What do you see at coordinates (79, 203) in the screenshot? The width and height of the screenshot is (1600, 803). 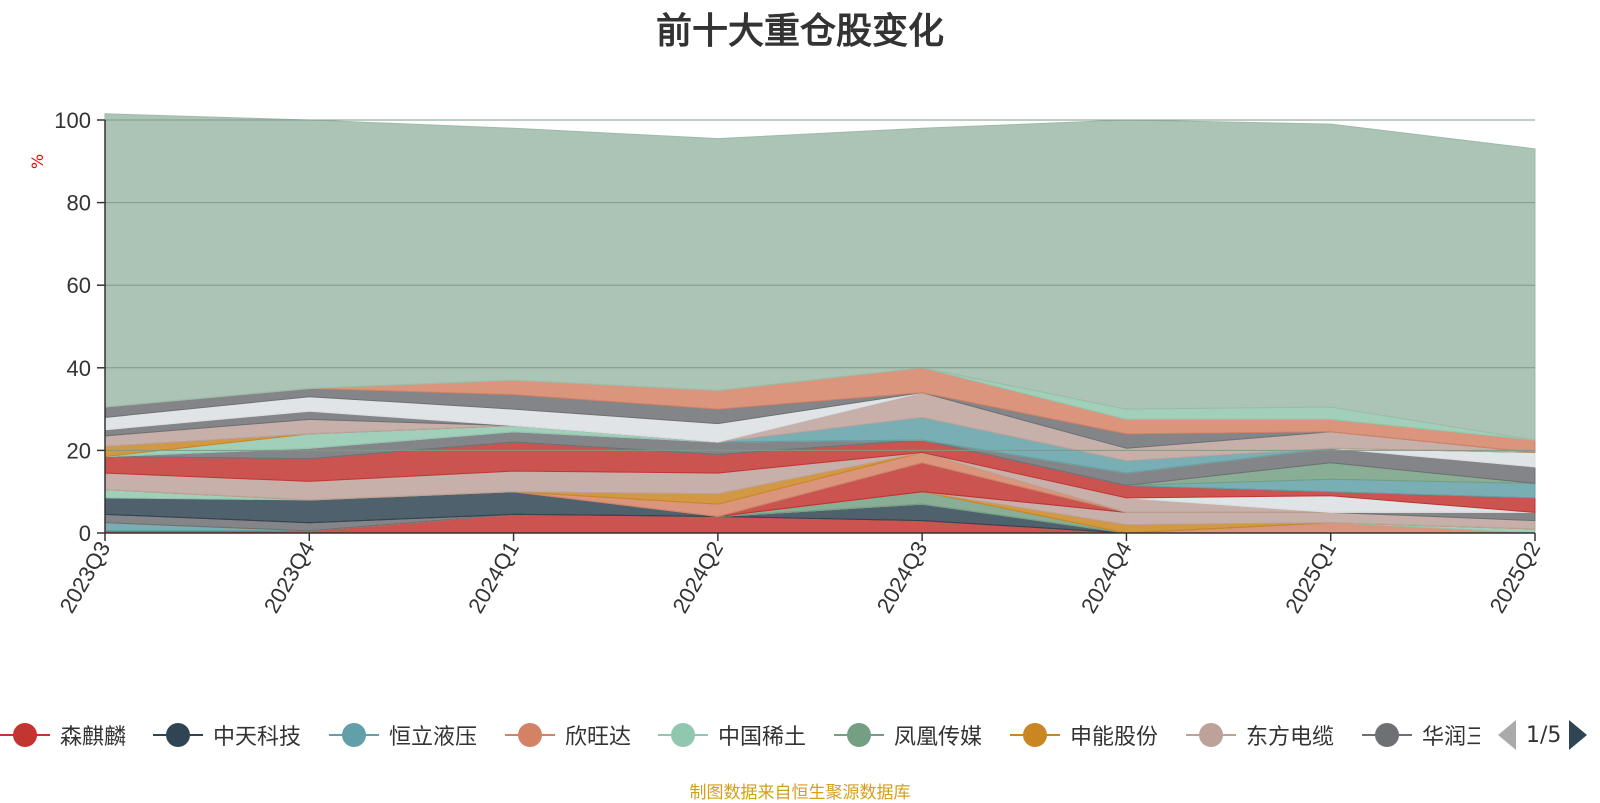 I see `y-tick-label: 80` at bounding box center [79, 203].